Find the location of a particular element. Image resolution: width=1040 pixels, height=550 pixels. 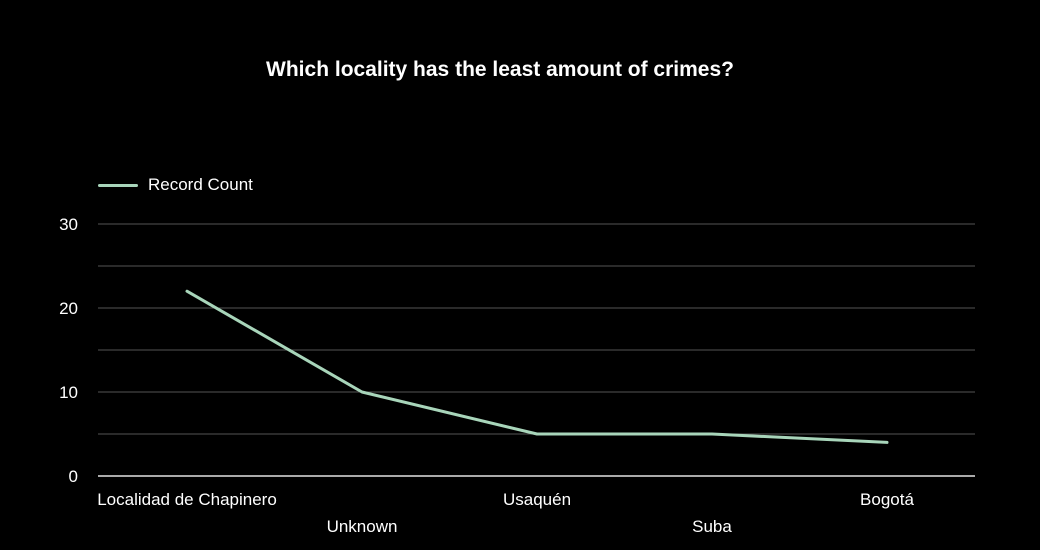

legend: Record Count is located at coordinates (175, 185).